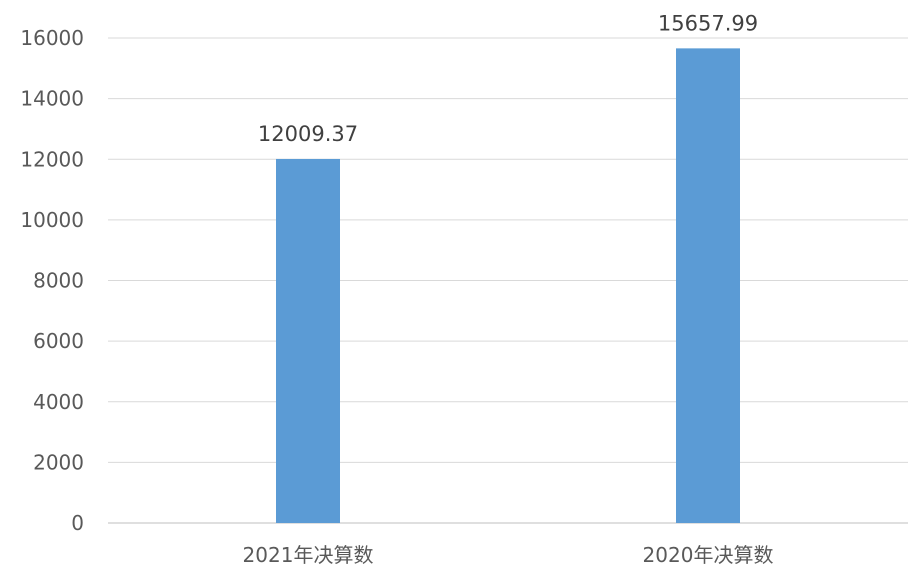 This screenshot has width=916, height=570. What do you see at coordinates (58, 281) in the screenshot?
I see `y-tick-label-4: 8000` at bounding box center [58, 281].